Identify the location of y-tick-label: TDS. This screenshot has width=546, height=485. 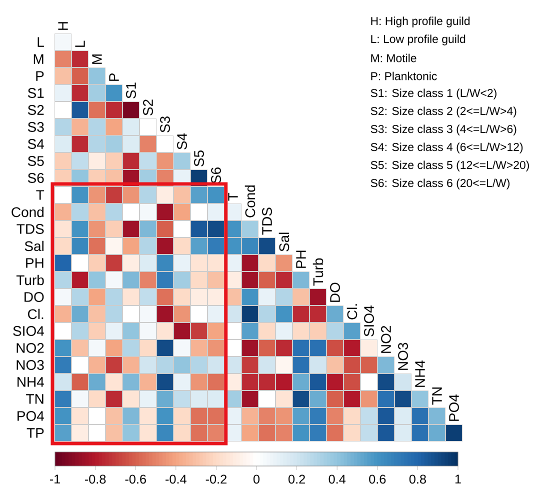
(30, 229).